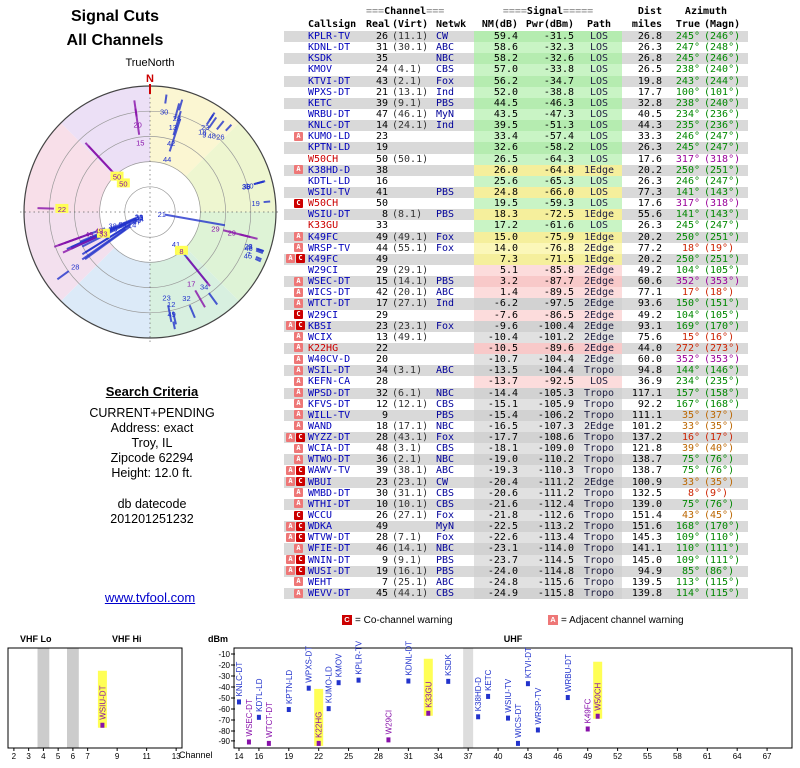 The height and width of the screenshot is (768, 800). Describe the element at coordinates (335, 493) in the screenshot. I see `station-callsign-link: WMBD-DT` at that location.